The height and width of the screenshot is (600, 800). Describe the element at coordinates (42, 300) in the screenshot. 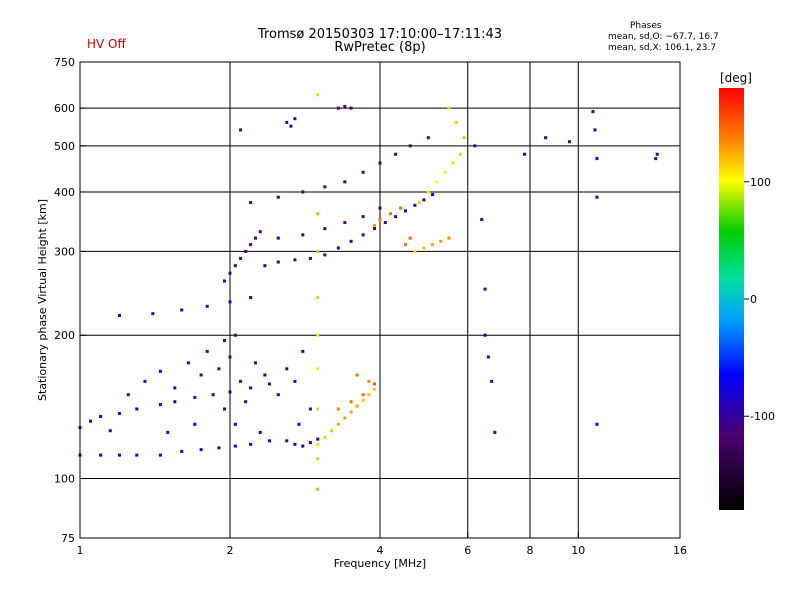

I see `y-axis-label: Stationary phase Virtual Height [km]` at that location.